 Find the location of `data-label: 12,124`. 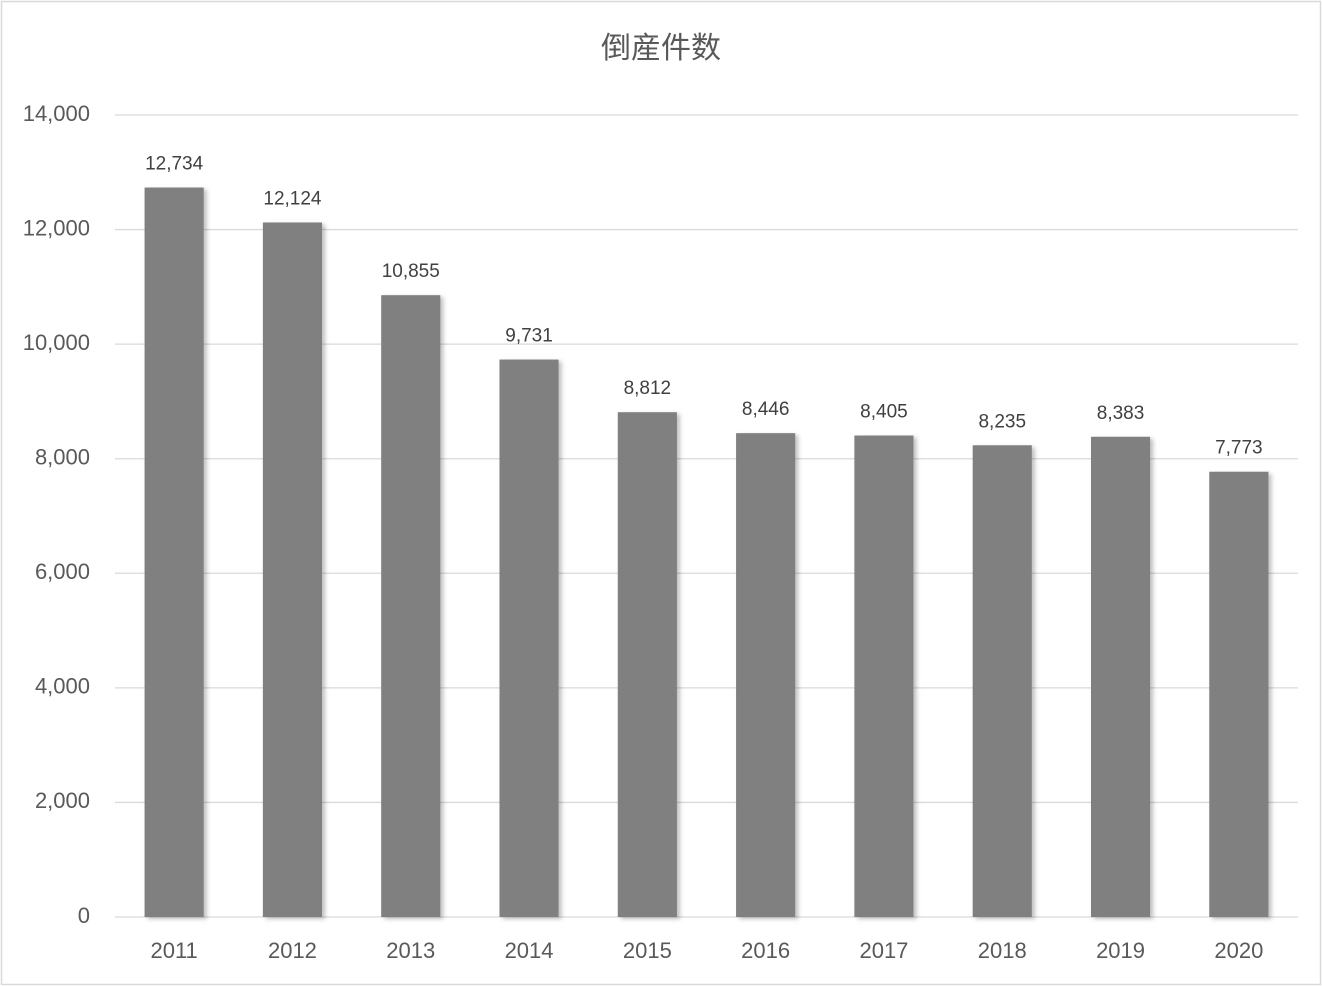

data-label: 12,124 is located at coordinates (292, 198).